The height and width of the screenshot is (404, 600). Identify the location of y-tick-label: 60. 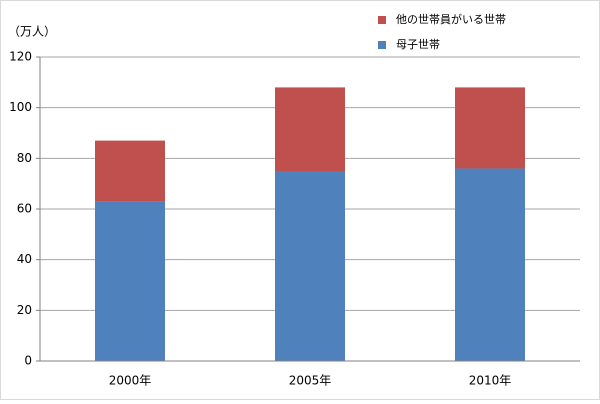
(24, 209).